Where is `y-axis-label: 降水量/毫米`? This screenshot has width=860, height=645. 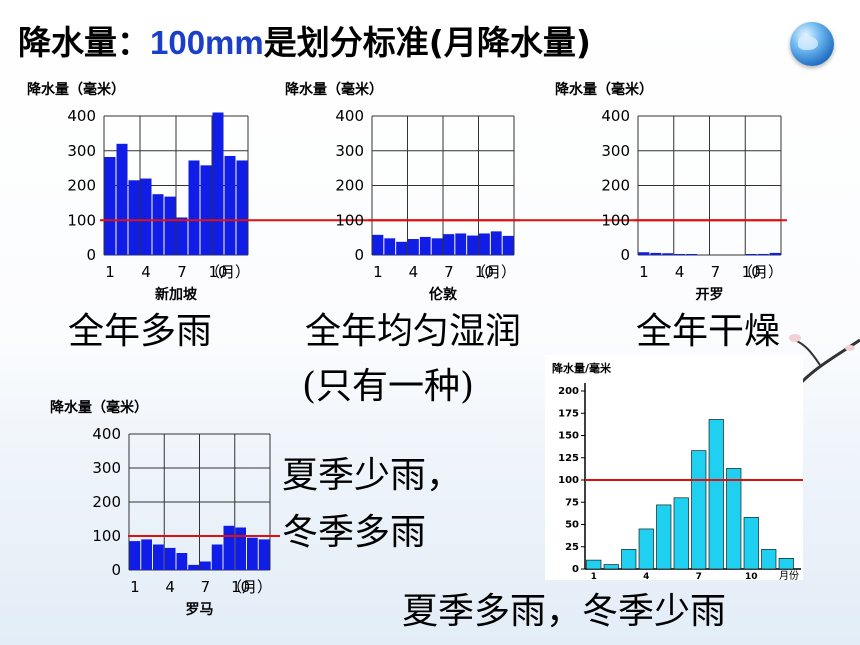 y-axis-label: 降水量/毫米 is located at coordinates (582, 368).